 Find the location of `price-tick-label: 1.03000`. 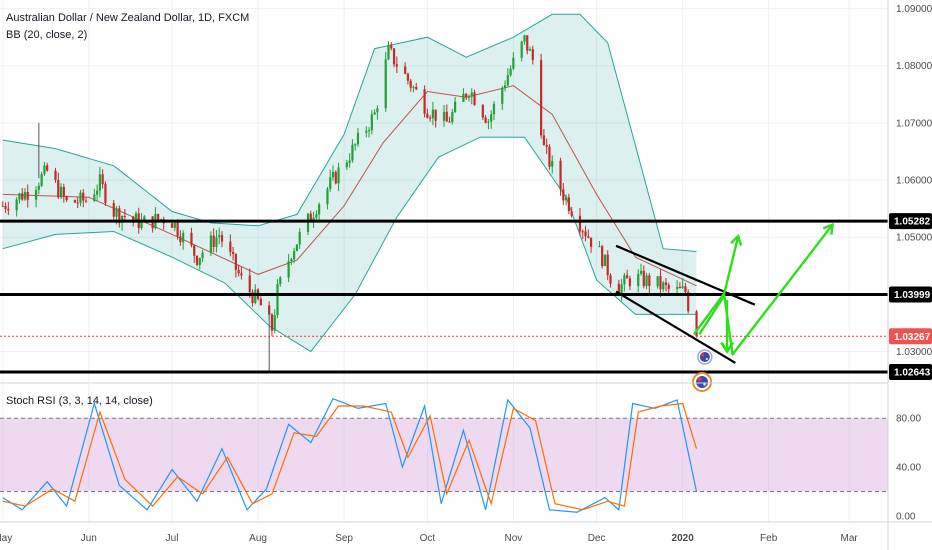

price-tick-label: 1.03000 is located at coordinates (914, 352).